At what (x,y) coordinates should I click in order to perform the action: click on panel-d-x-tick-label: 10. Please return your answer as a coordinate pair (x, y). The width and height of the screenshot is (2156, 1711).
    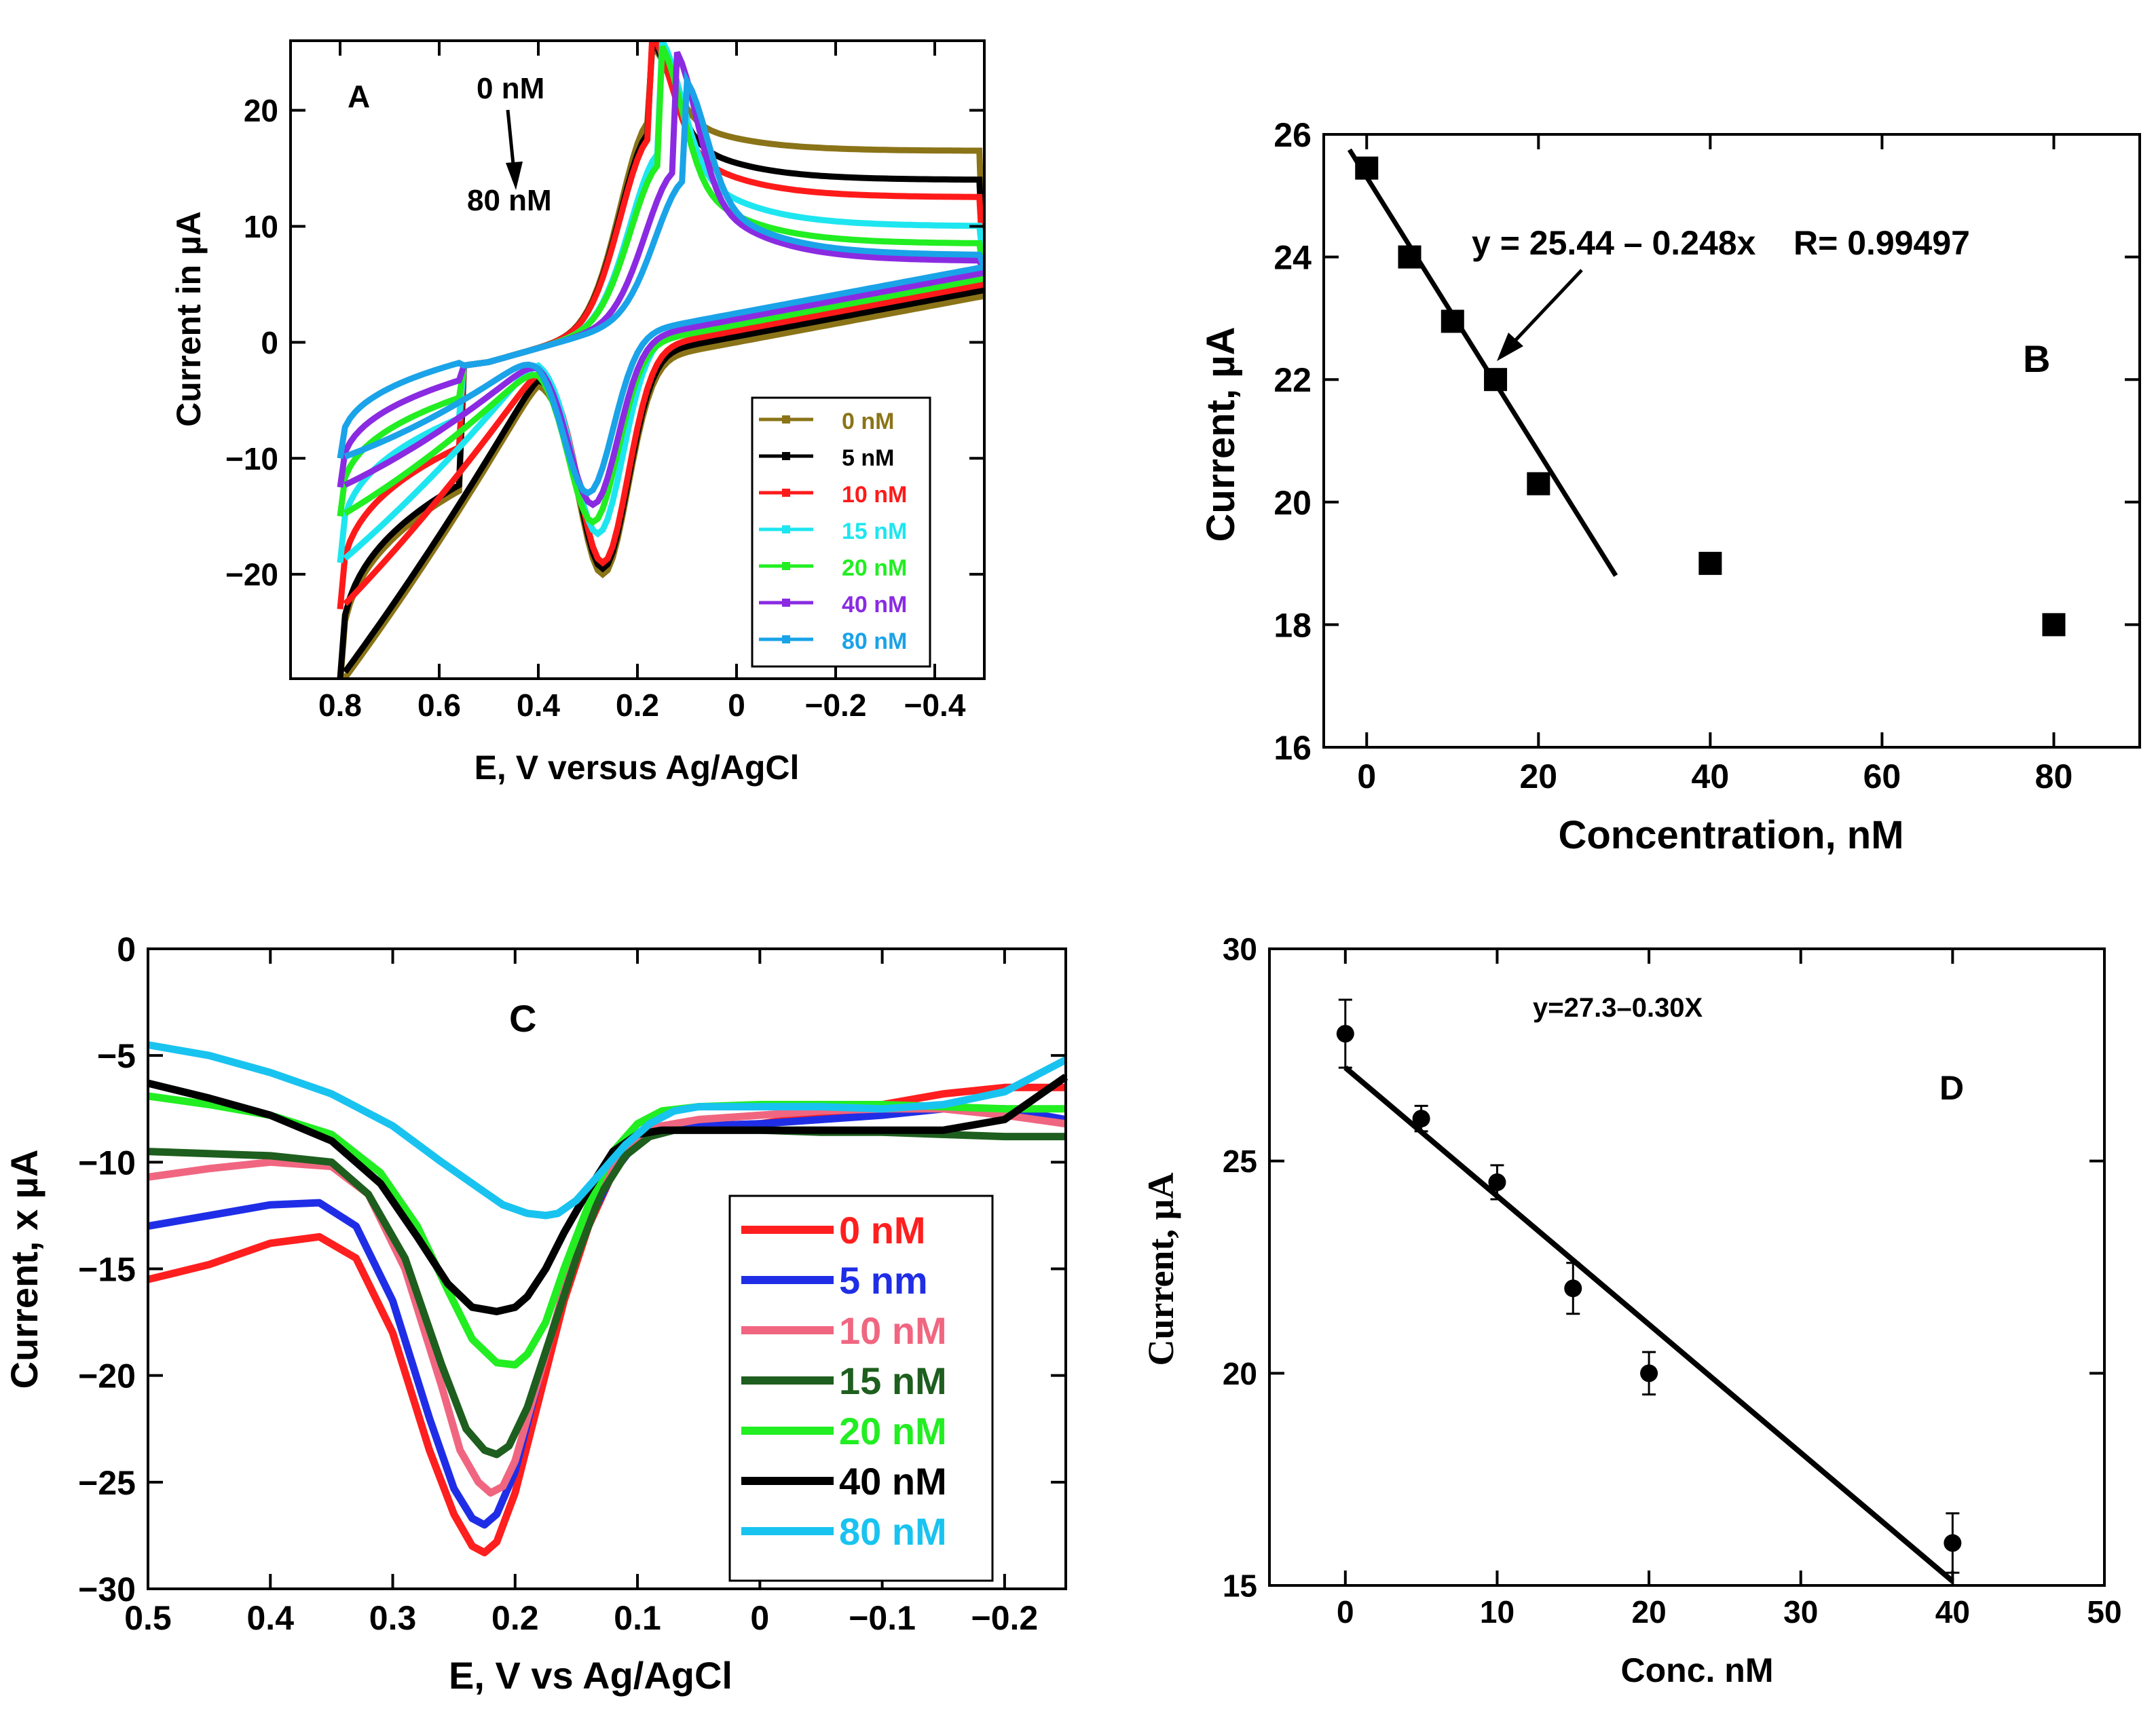
    Looking at the image, I should click on (1497, 1612).